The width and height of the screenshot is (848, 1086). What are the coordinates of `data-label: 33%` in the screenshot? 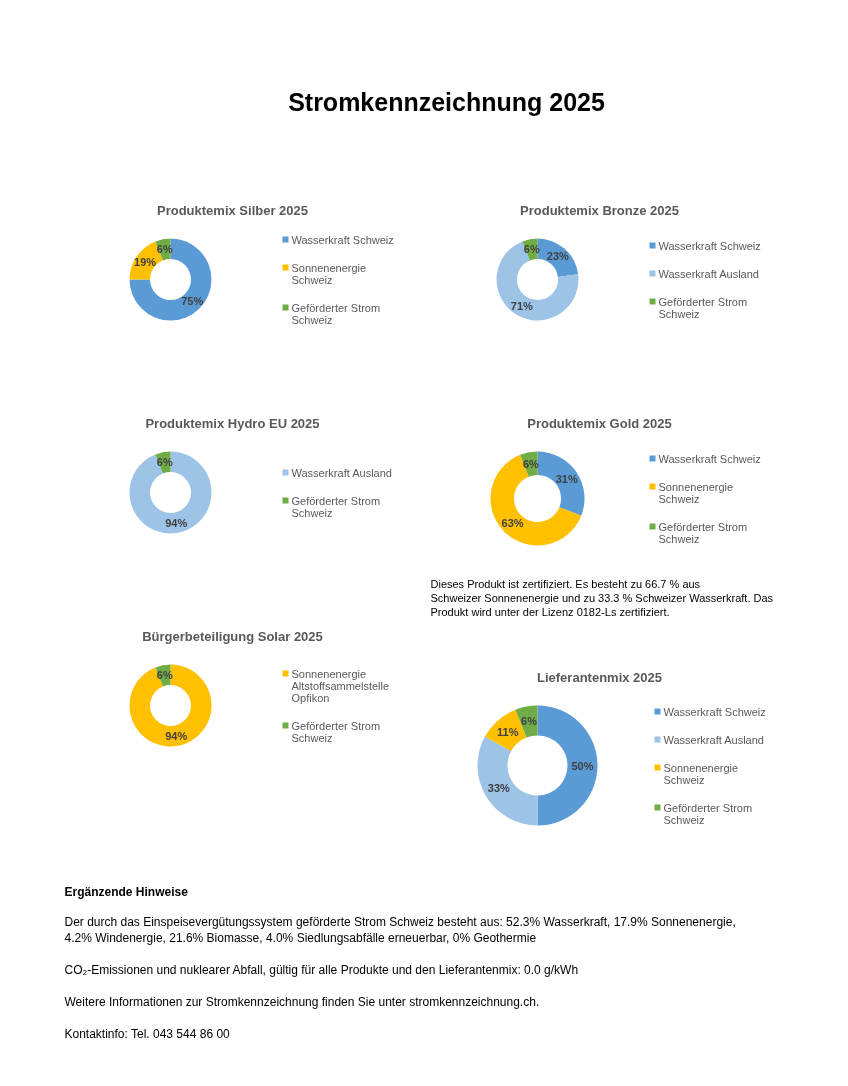 It's located at (498, 788).